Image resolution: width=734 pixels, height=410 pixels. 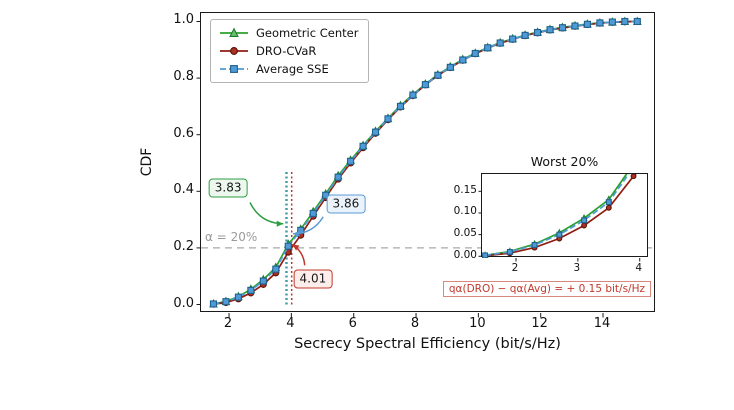 I want to click on inset-y-axis-ticks: 0.00 0.05 0.10 0.15, so click(x=460, y=217).